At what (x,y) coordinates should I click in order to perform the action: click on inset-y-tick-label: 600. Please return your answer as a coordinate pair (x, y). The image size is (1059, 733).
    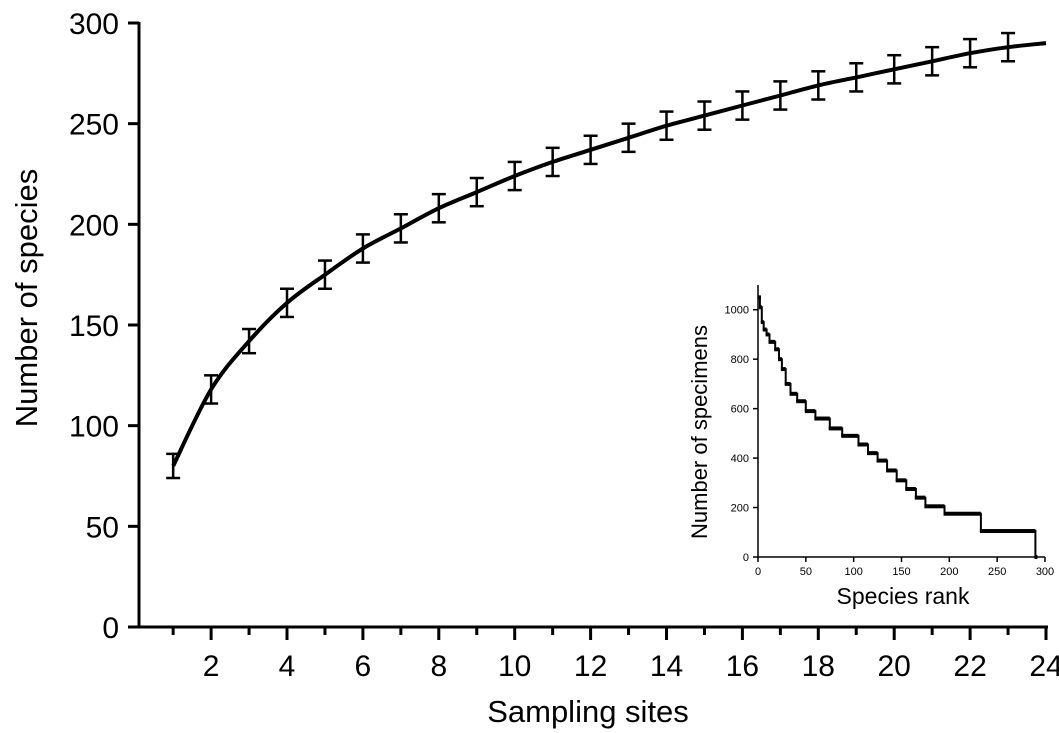
    Looking at the image, I should click on (740, 410).